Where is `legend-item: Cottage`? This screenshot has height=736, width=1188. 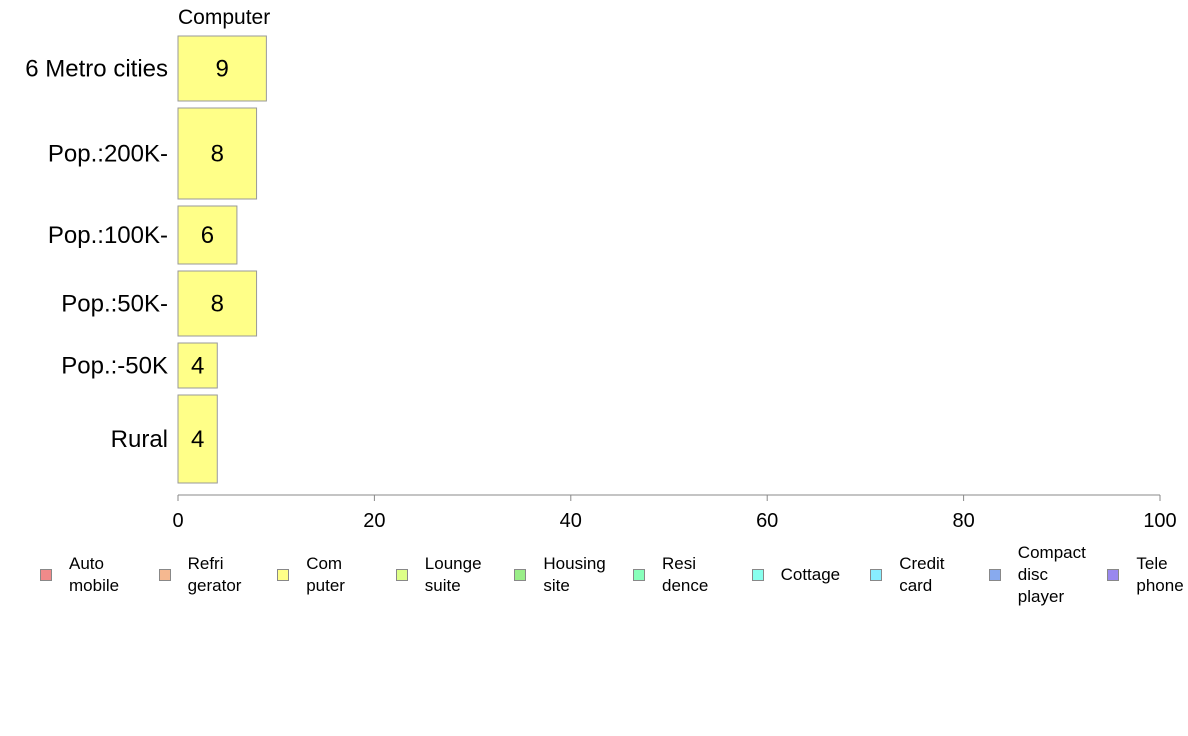 legend-item: Cottage is located at coordinates (796, 575).